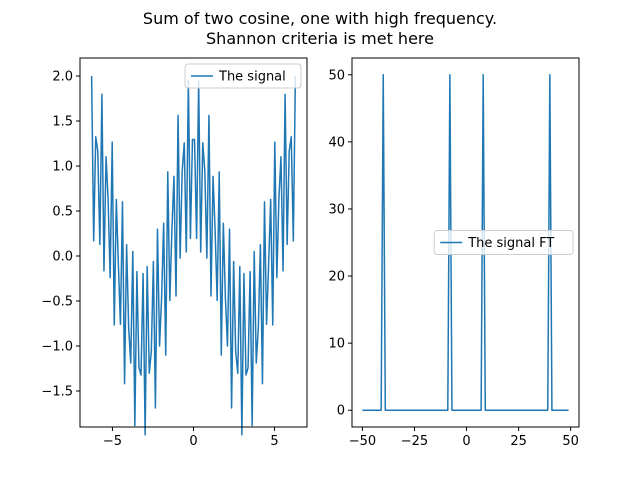 The image size is (640, 480). I want to click on y-tick-label: −0.5, so click(57, 302).